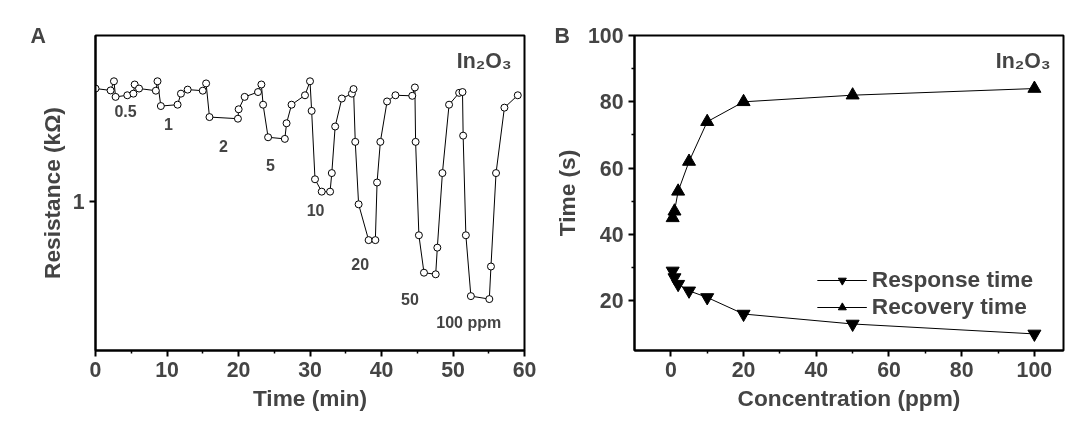  I want to click on x-tick-label: 30, so click(310, 369).